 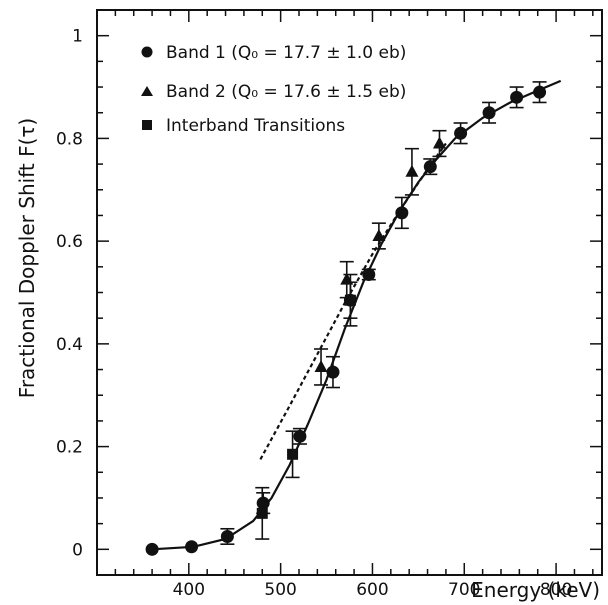 I want to click on x-tick-label: 600, so click(x=372, y=590).